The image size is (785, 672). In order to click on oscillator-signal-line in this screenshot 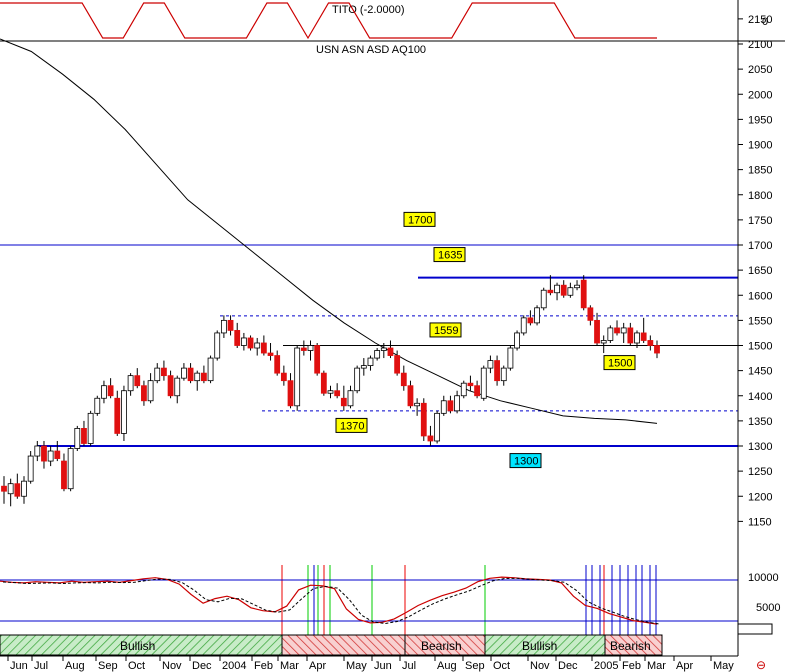, I will do `click(331, 601)`.